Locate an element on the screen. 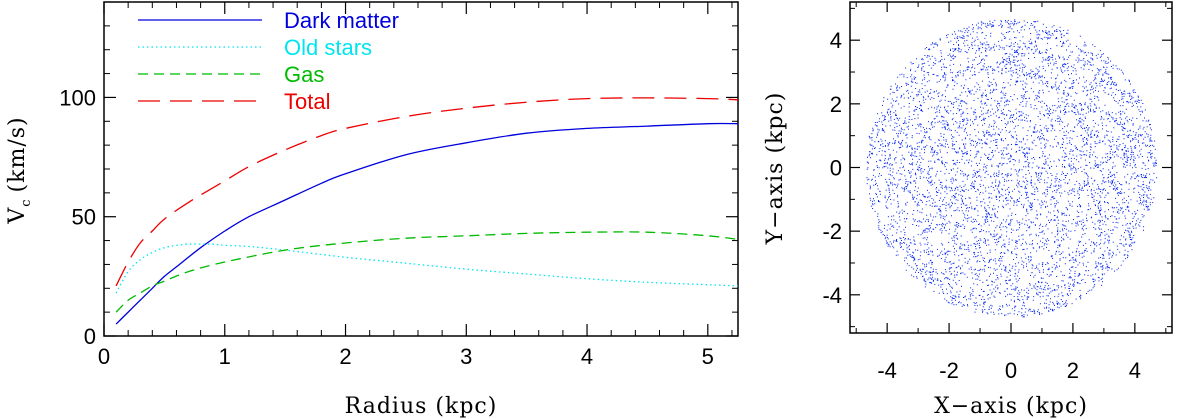  right-y-axis-label: Y−axis (kpc) is located at coordinates (775, 169).